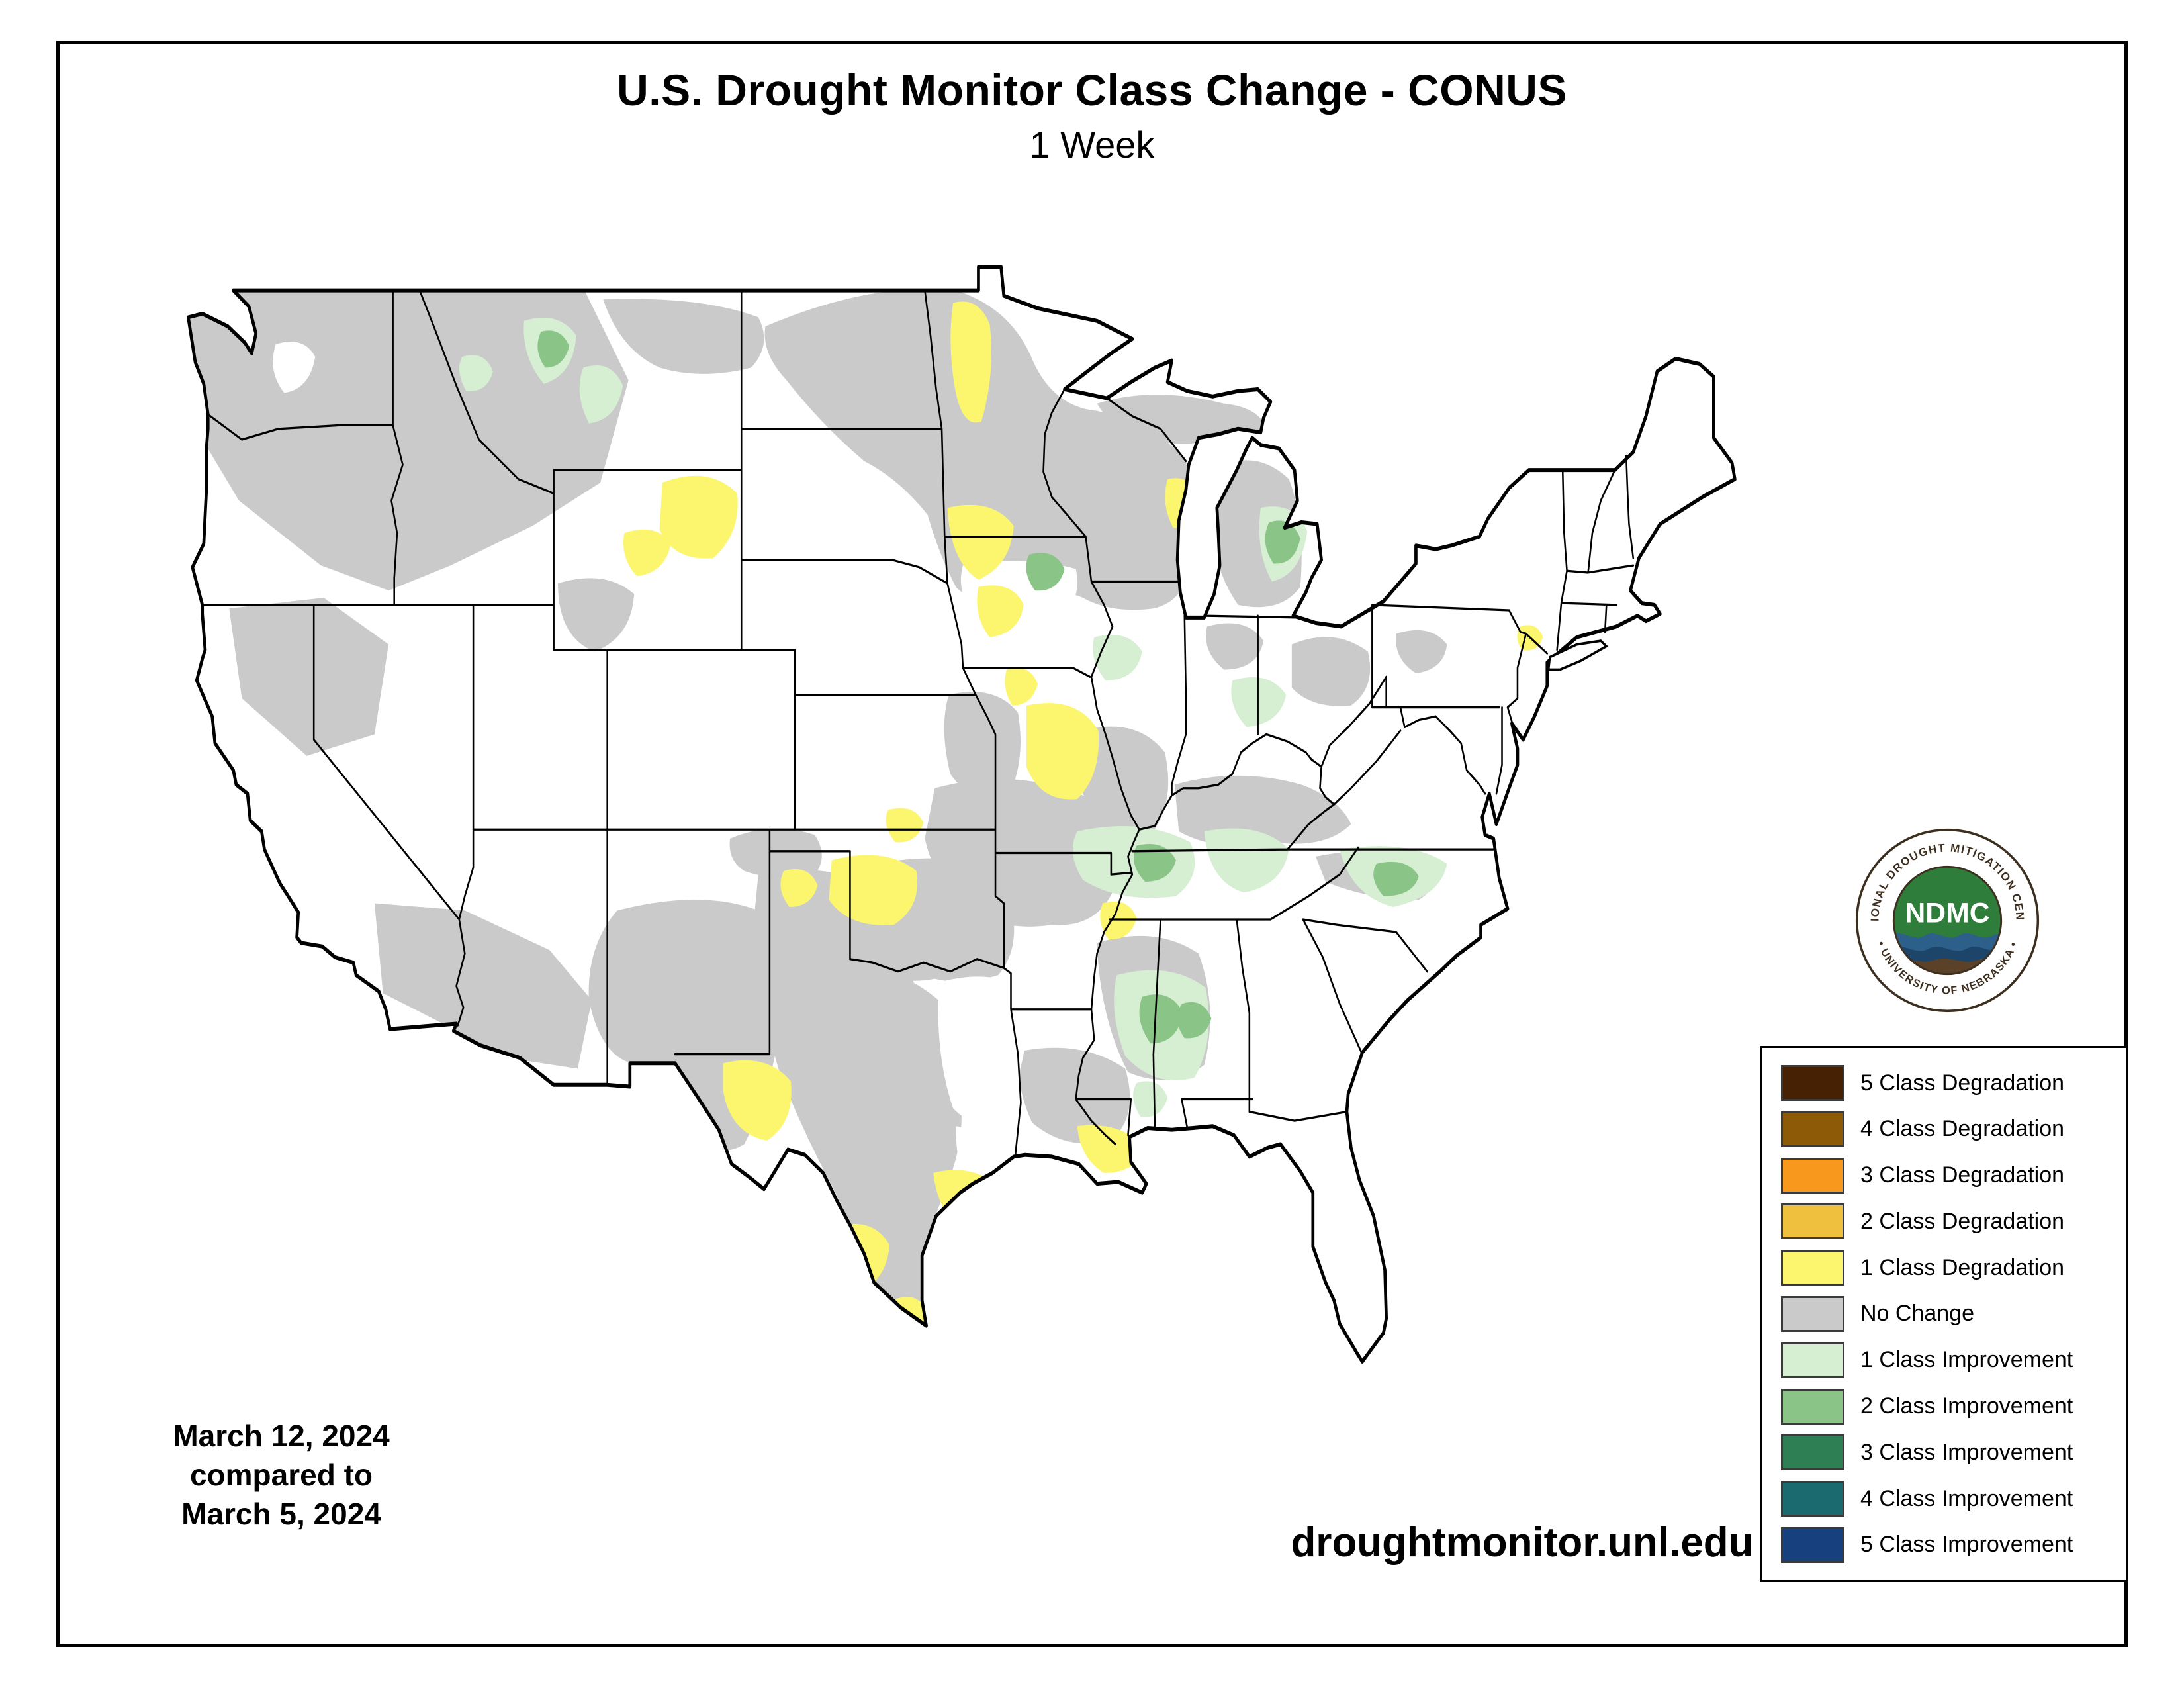 Image resolution: width=2184 pixels, height=1688 pixels. What do you see at coordinates (1962, 1221) in the screenshot?
I see `legend-label: 2 Class Degradation` at bounding box center [1962, 1221].